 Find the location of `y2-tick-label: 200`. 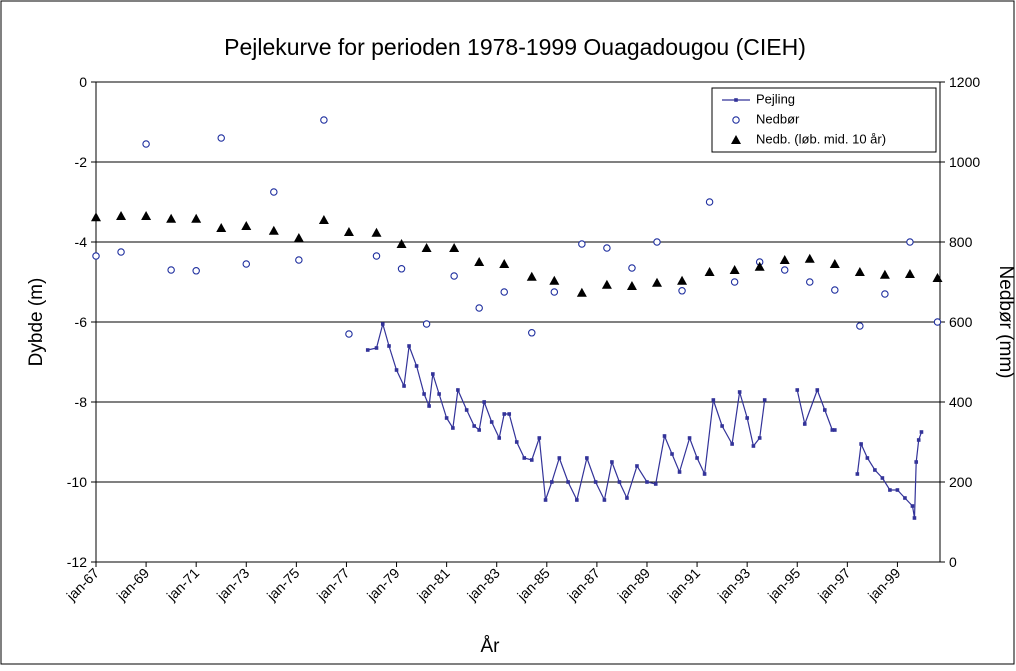

y2-tick-label: 200 is located at coordinates (961, 482).